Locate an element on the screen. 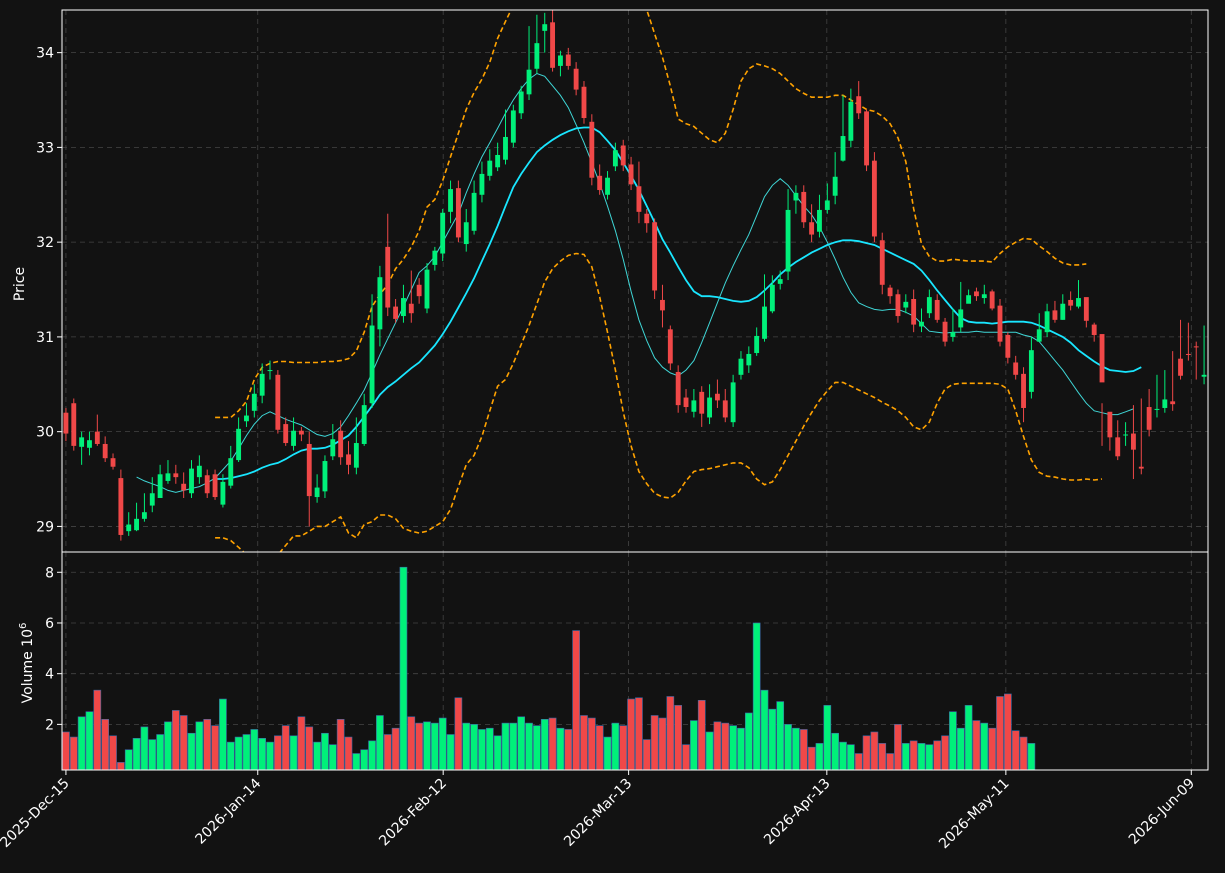 The image size is (1225, 873). price-tick-label: 30 is located at coordinates (45, 433).